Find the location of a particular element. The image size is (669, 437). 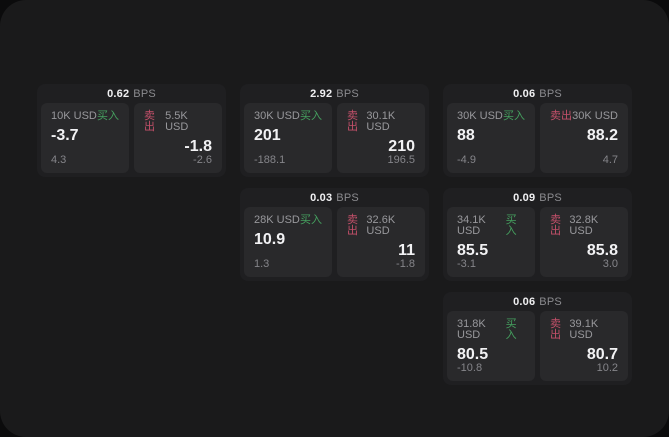

bps-header: 0.62 BPS is located at coordinates (131, 93).